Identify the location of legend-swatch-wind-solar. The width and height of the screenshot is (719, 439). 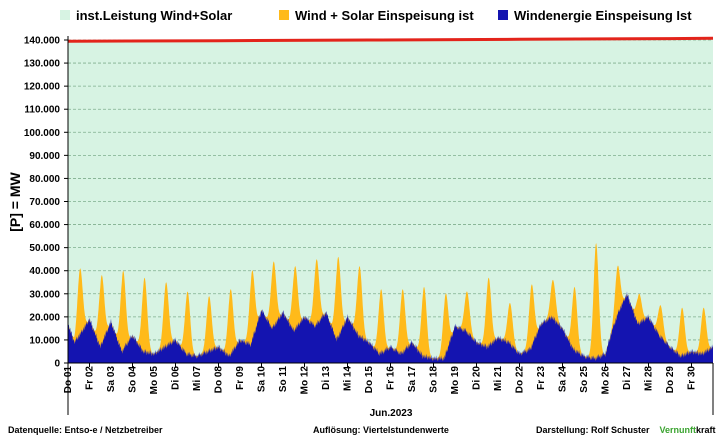
(284, 15).